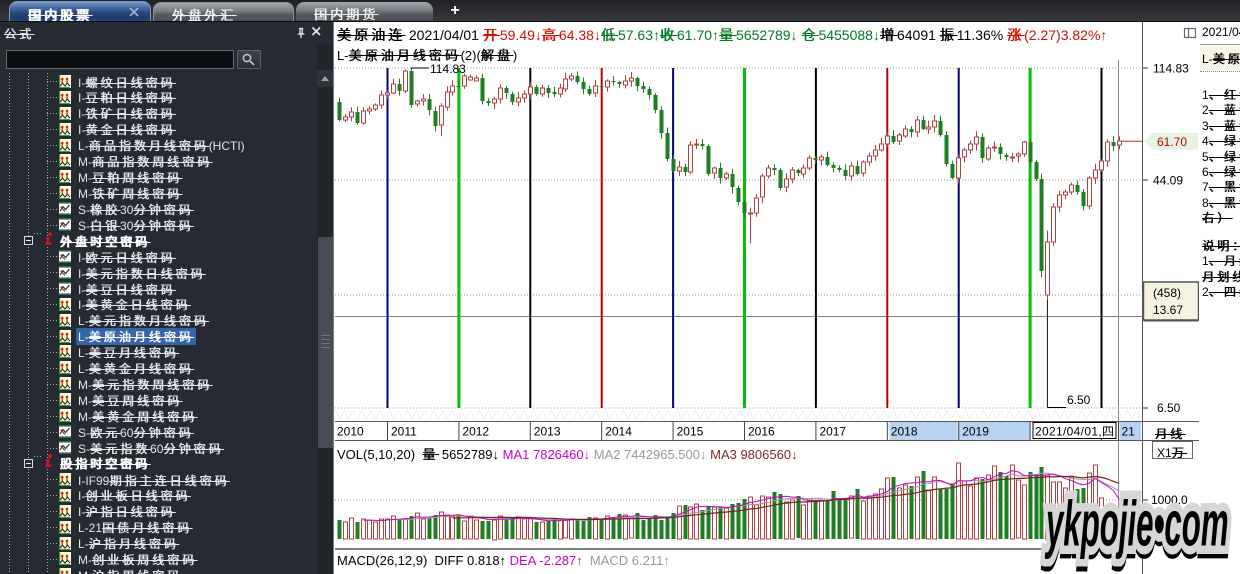 This screenshot has width=1240, height=574. Describe the element at coordinates (1074, 432) in the screenshot. I see `svg-text: 2021/04/01,四` at that location.